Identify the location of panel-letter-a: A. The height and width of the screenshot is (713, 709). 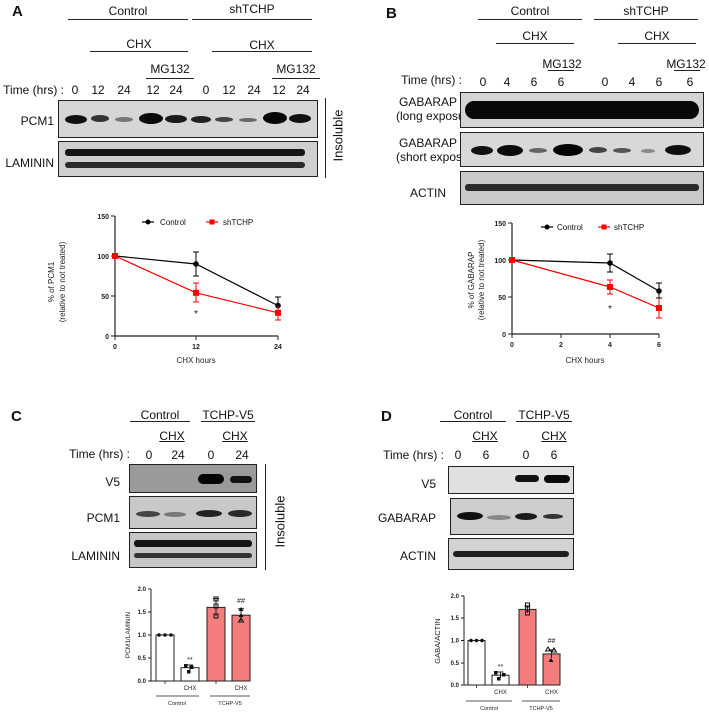
(17, 11).